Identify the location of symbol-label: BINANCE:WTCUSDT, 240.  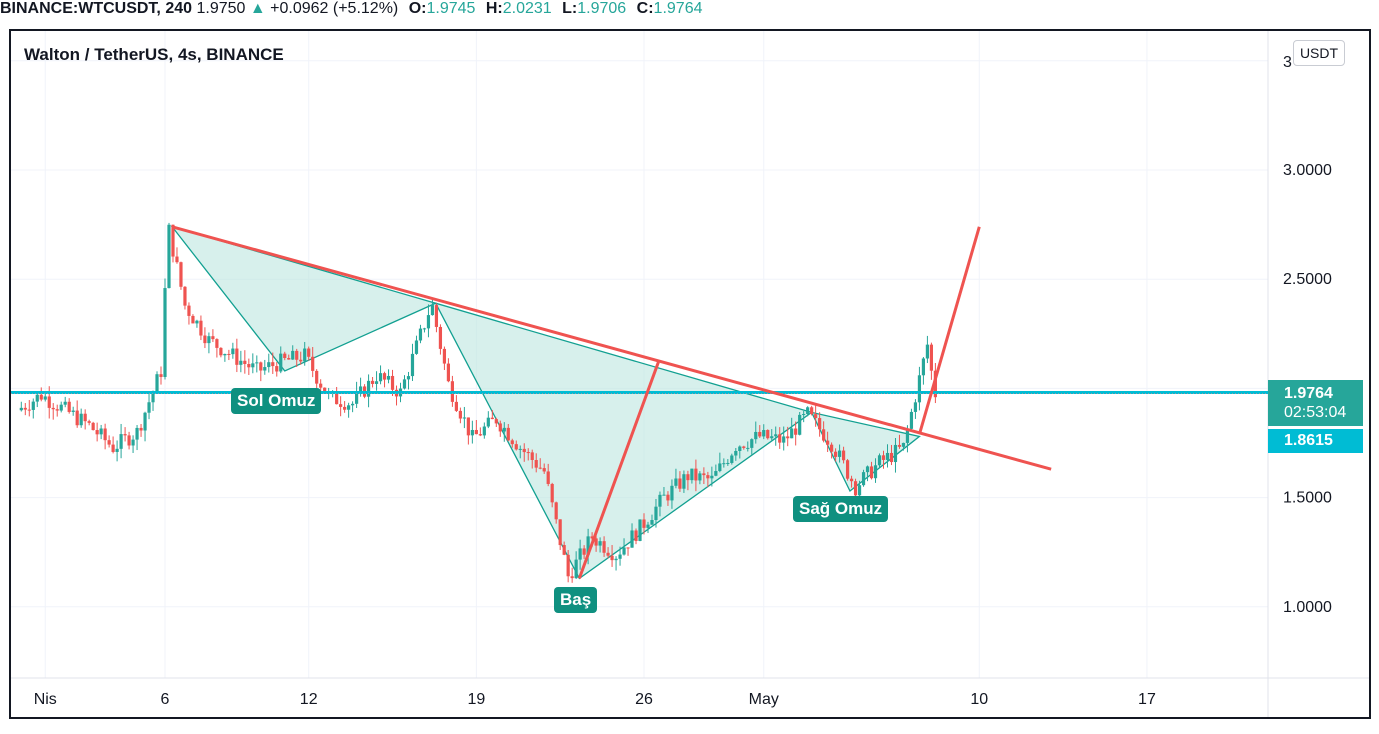
(96, 8).